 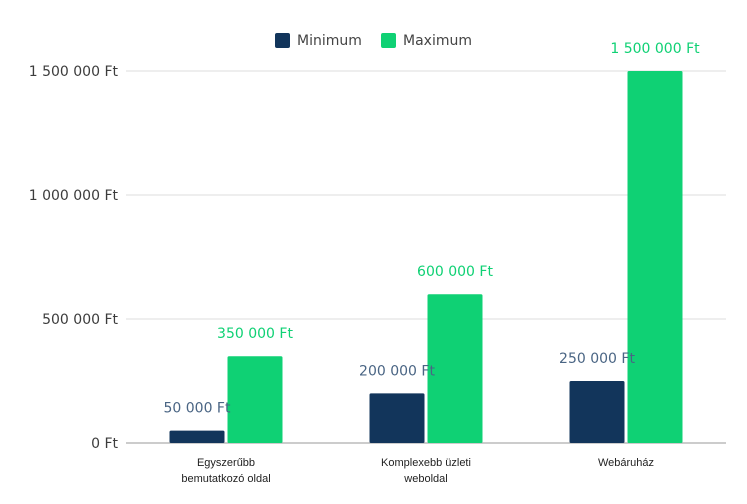 What do you see at coordinates (329, 41) in the screenshot?
I see `legend-label-minimum: Minimum` at bounding box center [329, 41].